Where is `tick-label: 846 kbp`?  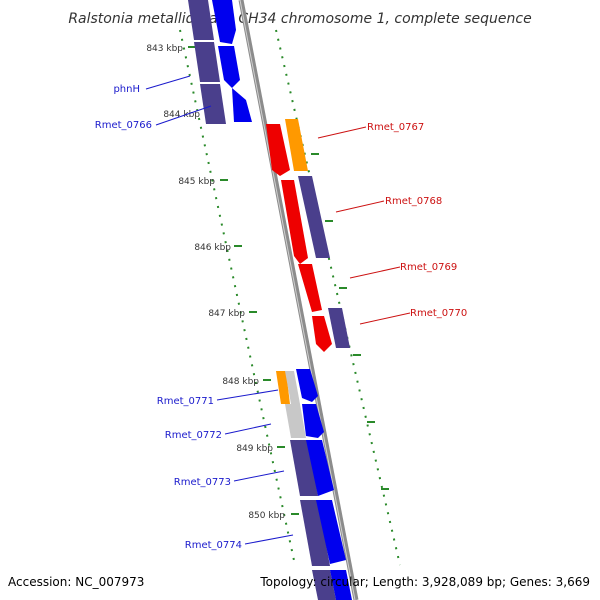
tick-label: 846 kbp is located at coordinates (212, 248).